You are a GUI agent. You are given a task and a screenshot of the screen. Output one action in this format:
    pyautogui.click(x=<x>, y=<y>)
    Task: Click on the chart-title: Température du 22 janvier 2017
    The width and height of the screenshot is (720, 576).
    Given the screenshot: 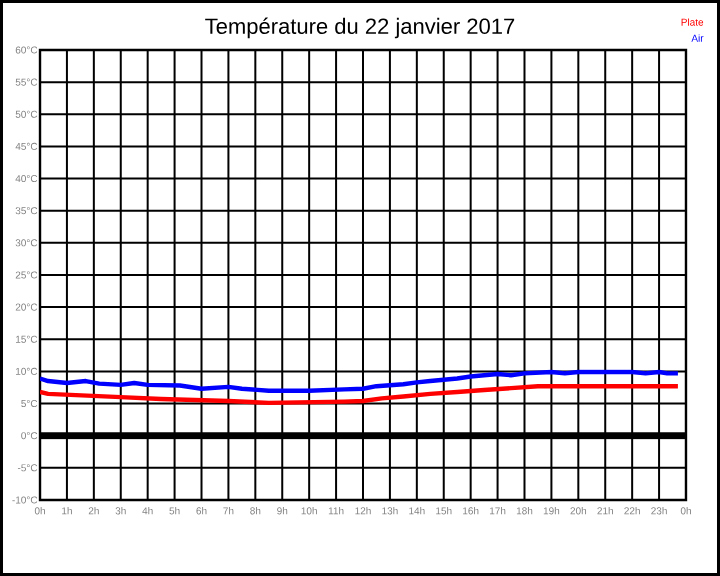 What is the action you would take?
    pyautogui.click(x=360, y=28)
    